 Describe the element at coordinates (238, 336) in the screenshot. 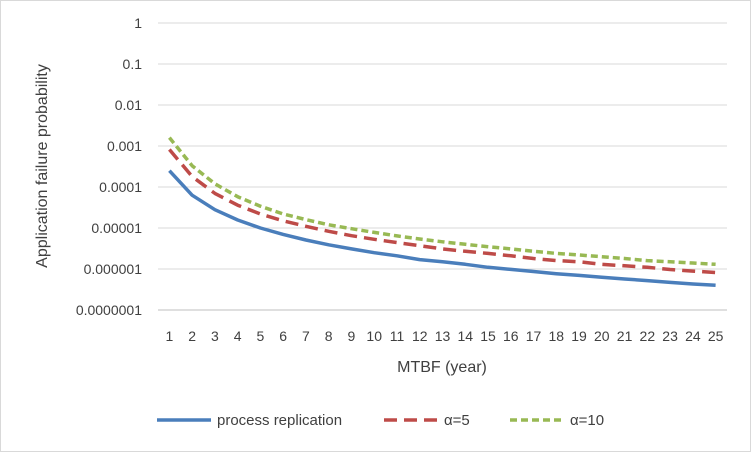

I see `x-tick-label: 4` at that location.